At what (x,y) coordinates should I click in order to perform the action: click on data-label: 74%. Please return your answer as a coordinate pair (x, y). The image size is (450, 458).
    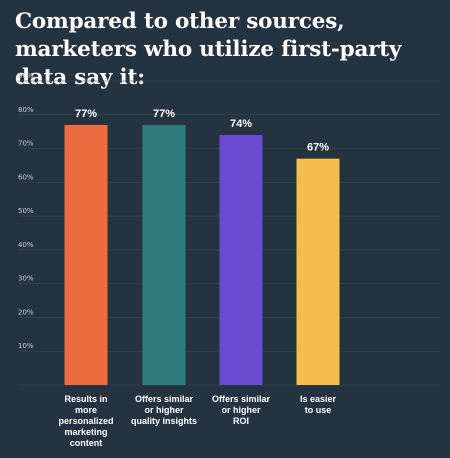
    Looking at the image, I should click on (241, 124).